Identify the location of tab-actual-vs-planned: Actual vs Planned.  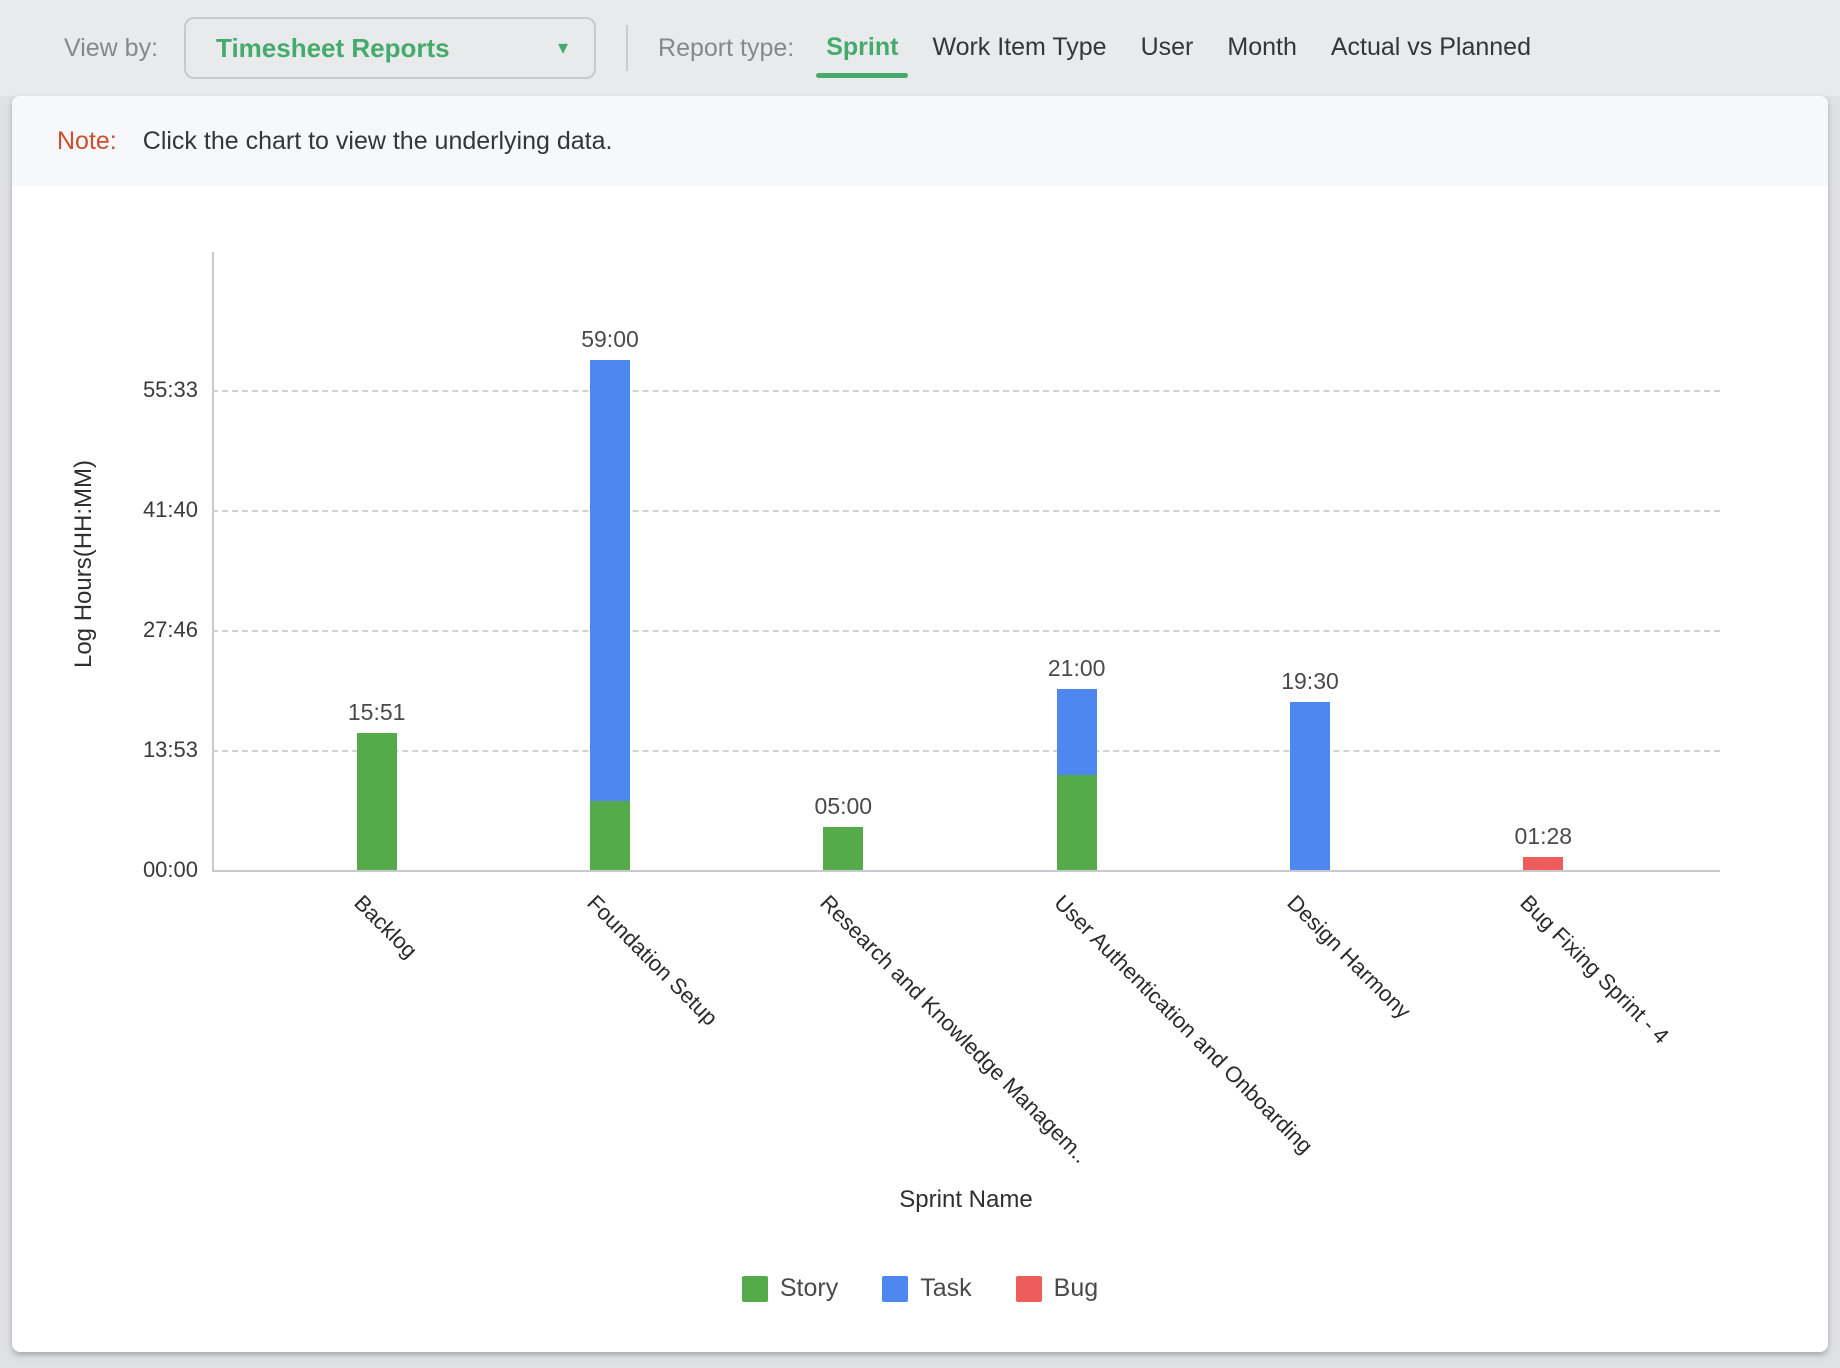
(1430, 46).